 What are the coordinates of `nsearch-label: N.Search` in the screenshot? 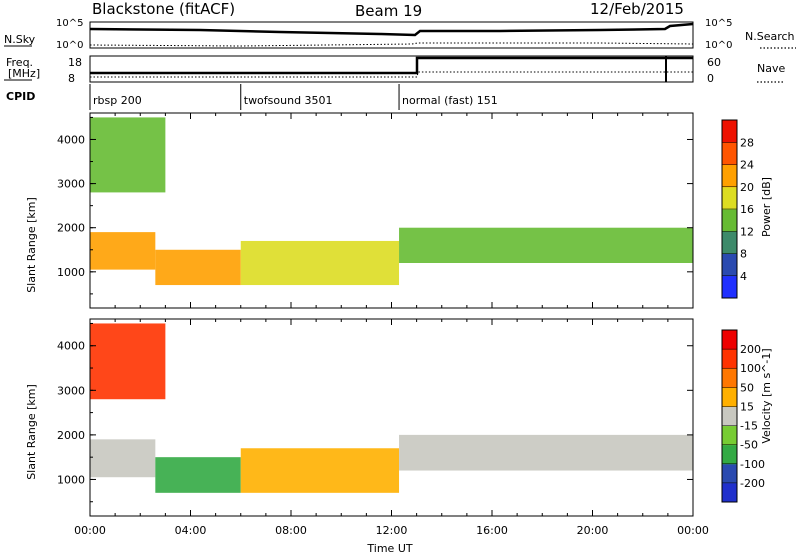 It's located at (770, 36).